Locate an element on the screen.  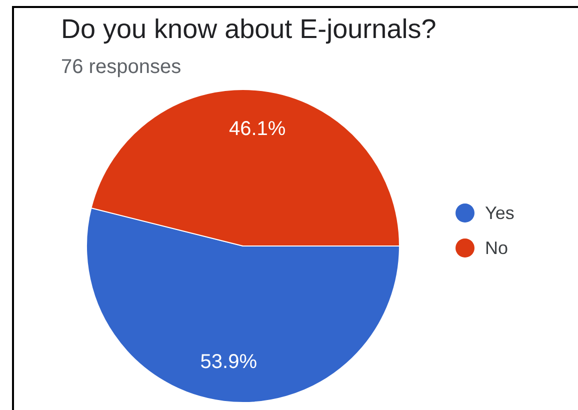
chart-title: Do you know about E-journals? is located at coordinates (248, 29).